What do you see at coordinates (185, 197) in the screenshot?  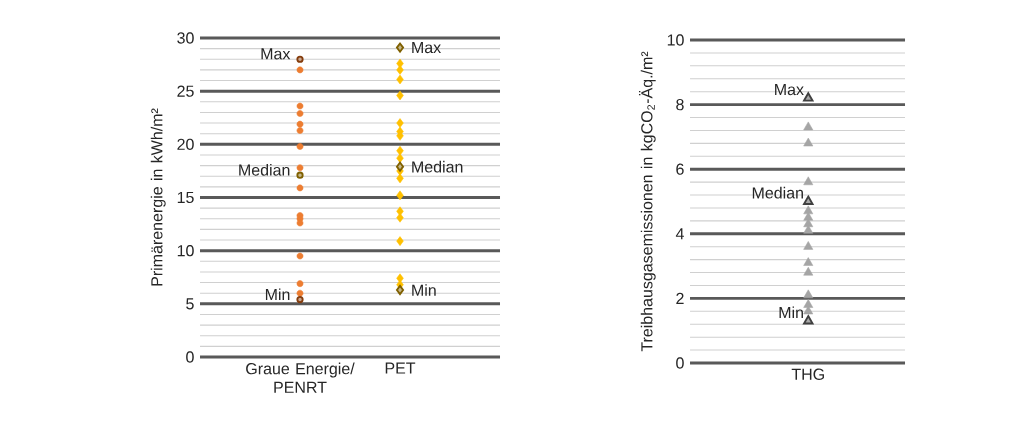 I see `y-tick-label: 15` at bounding box center [185, 197].